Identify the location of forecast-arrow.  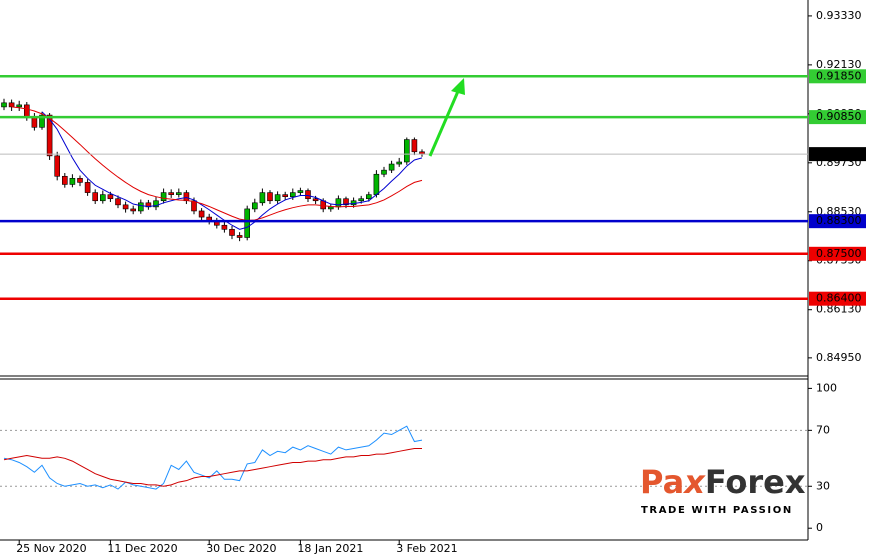
(444, 122).